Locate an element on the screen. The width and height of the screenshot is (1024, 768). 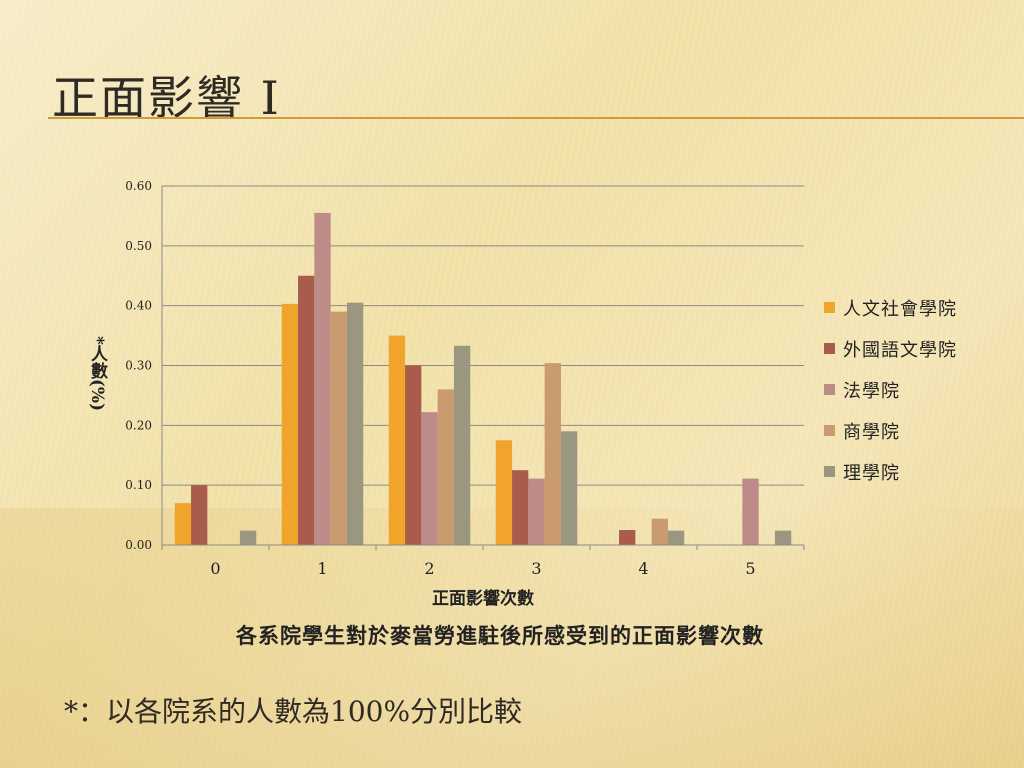
legend-item: 人文社會學院 is located at coordinates (890, 307).